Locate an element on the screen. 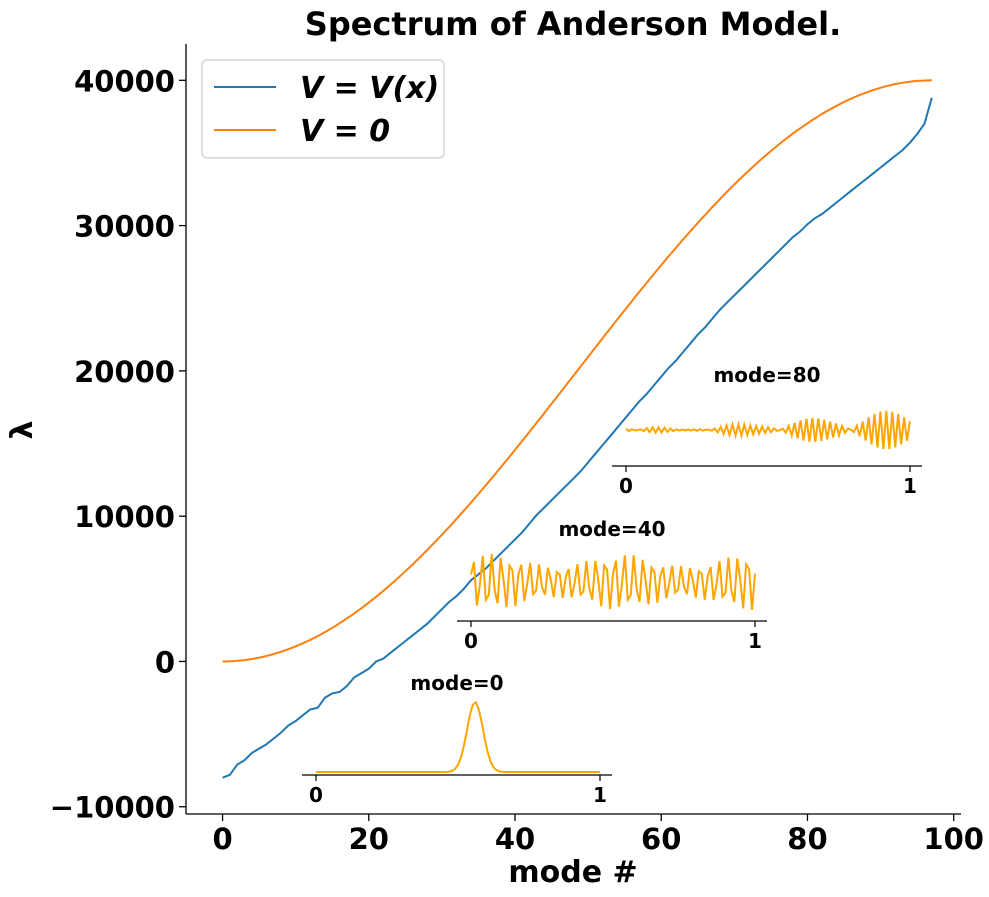 This screenshot has height=897, width=989. y-axis-label: λ is located at coordinates (22, 429).